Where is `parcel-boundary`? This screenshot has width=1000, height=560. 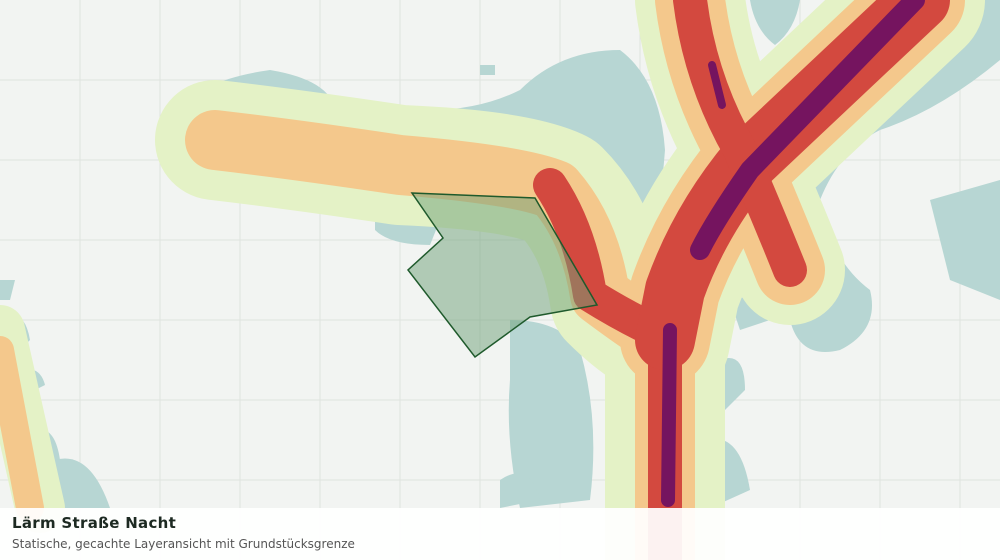
parcel-boundary is located at coordinates (502, 275).